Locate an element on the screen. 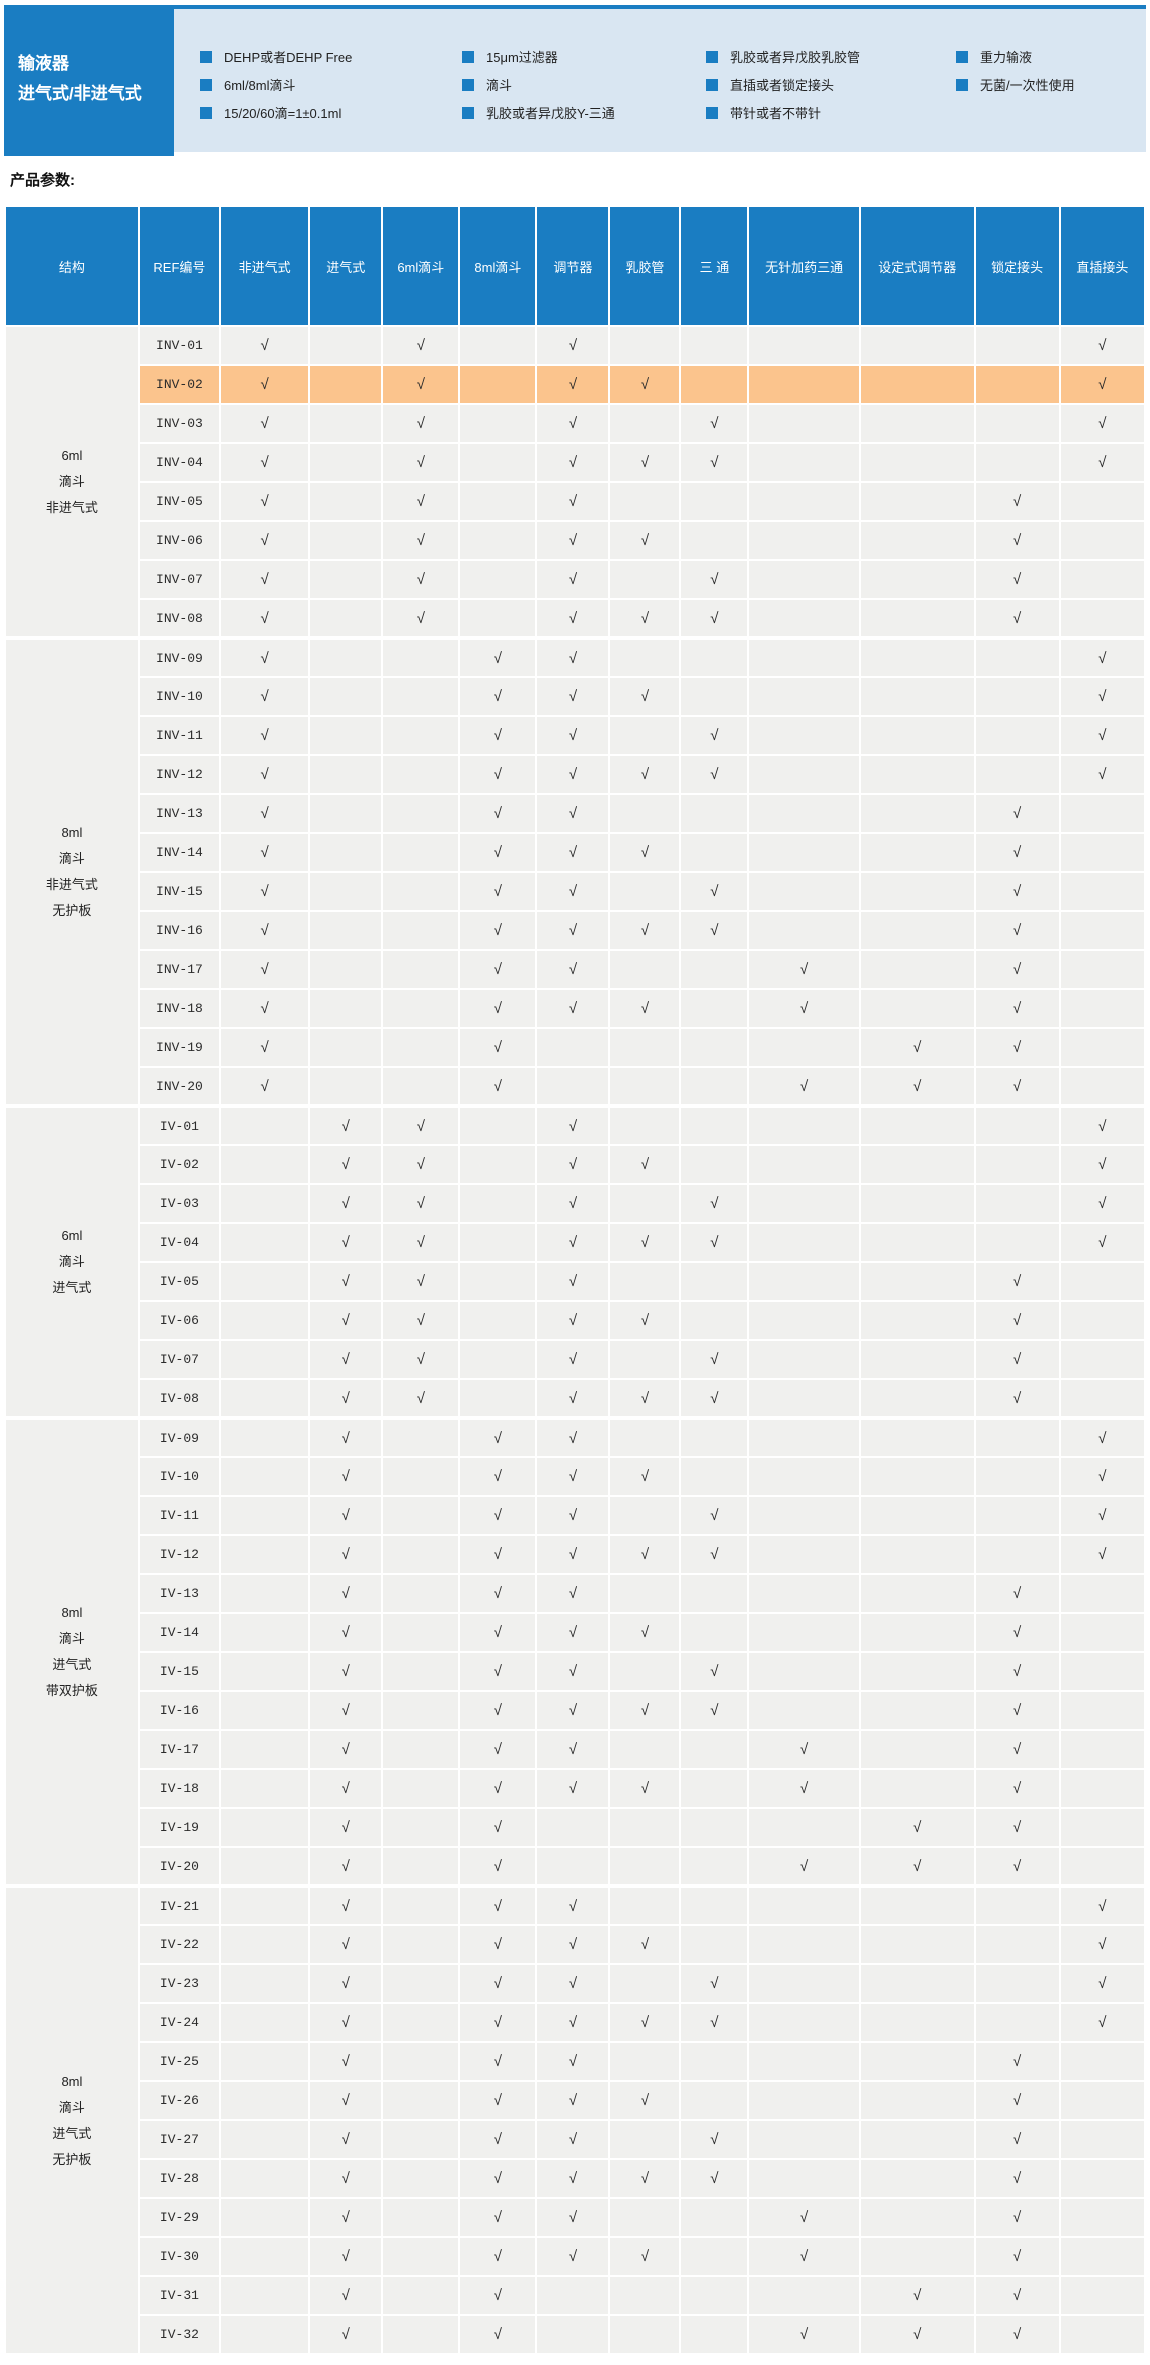 This screenshot has height=2365, width=1150. ref-code-cell: IV-28 is located at coordinates (179, 2178).